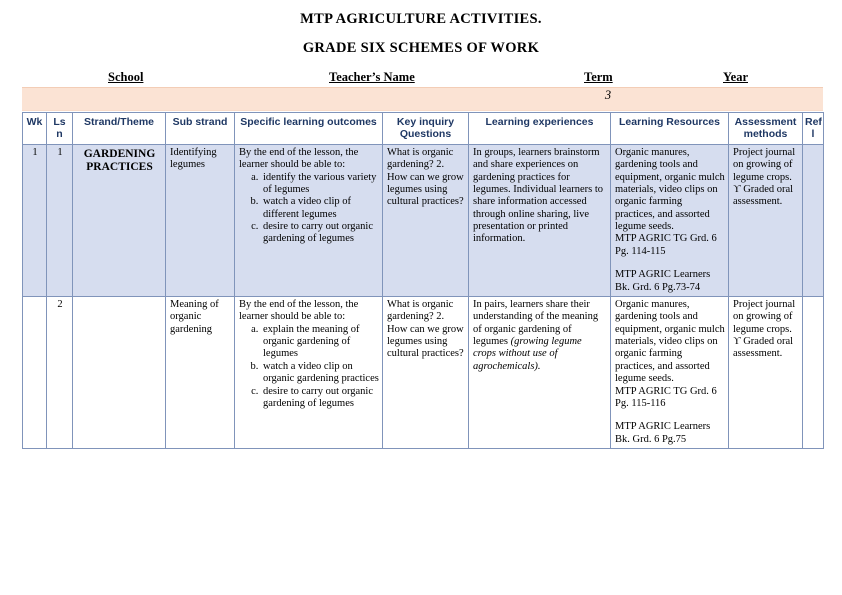 This screenshot has height=595, width=842. Describe the element at coordinates (126, 77) in the screenshot. I see `school-label: School` at that location.